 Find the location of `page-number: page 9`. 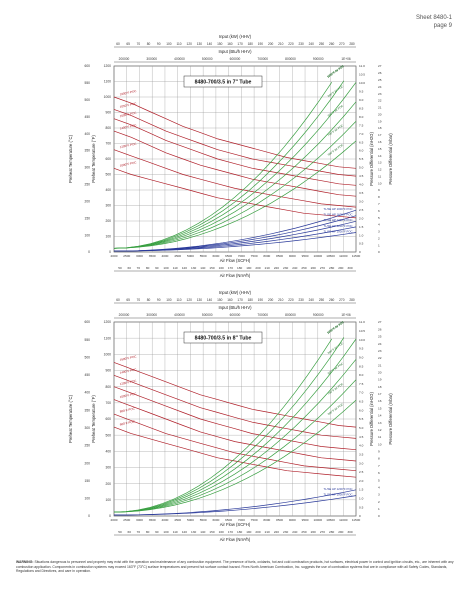

page-number: page 9 is located at coordinates (442, 26).